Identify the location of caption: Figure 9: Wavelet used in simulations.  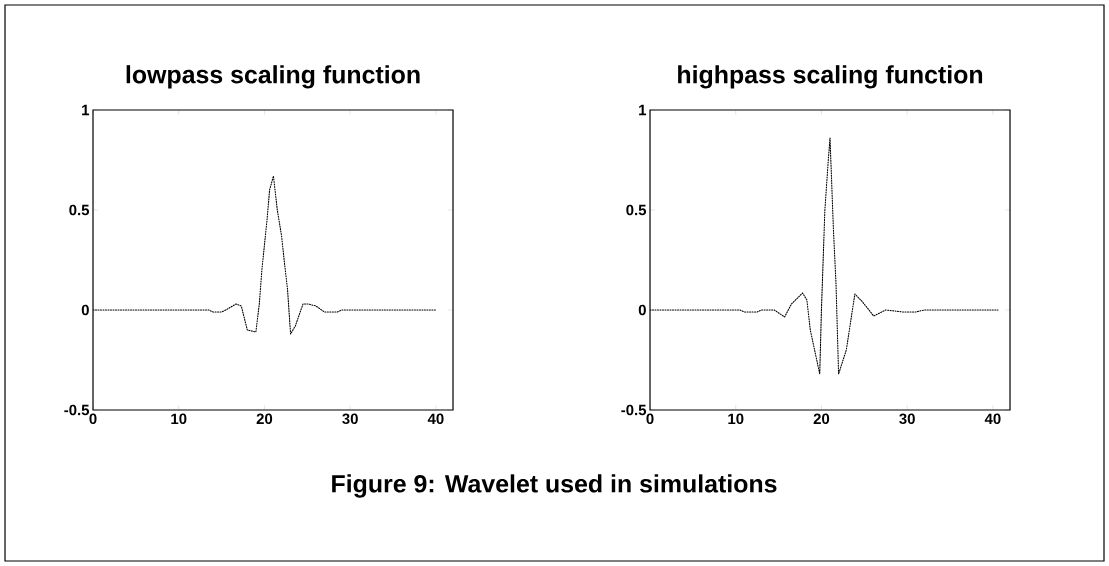
(554, 486).